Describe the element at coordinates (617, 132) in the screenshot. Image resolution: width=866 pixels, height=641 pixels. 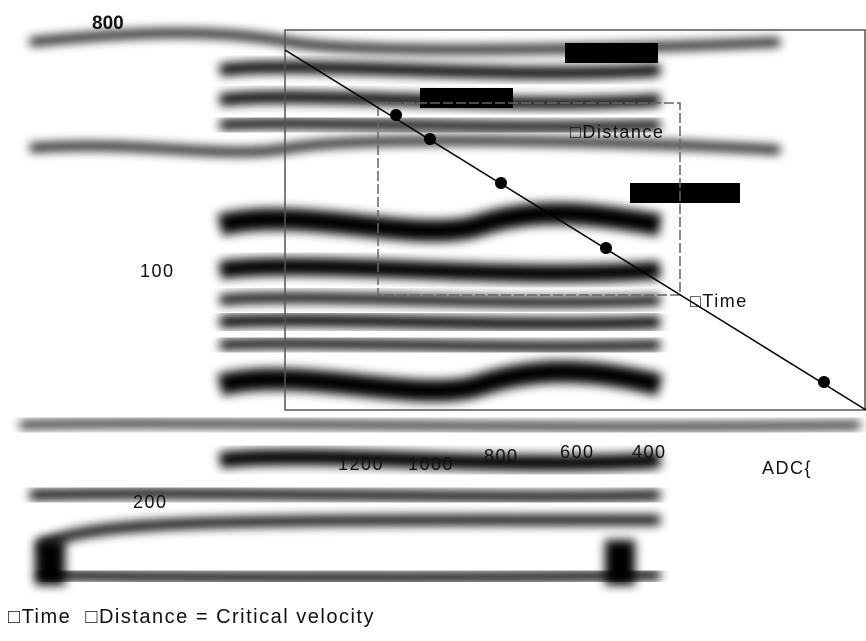
I see `annotation: □Distance` at that location.